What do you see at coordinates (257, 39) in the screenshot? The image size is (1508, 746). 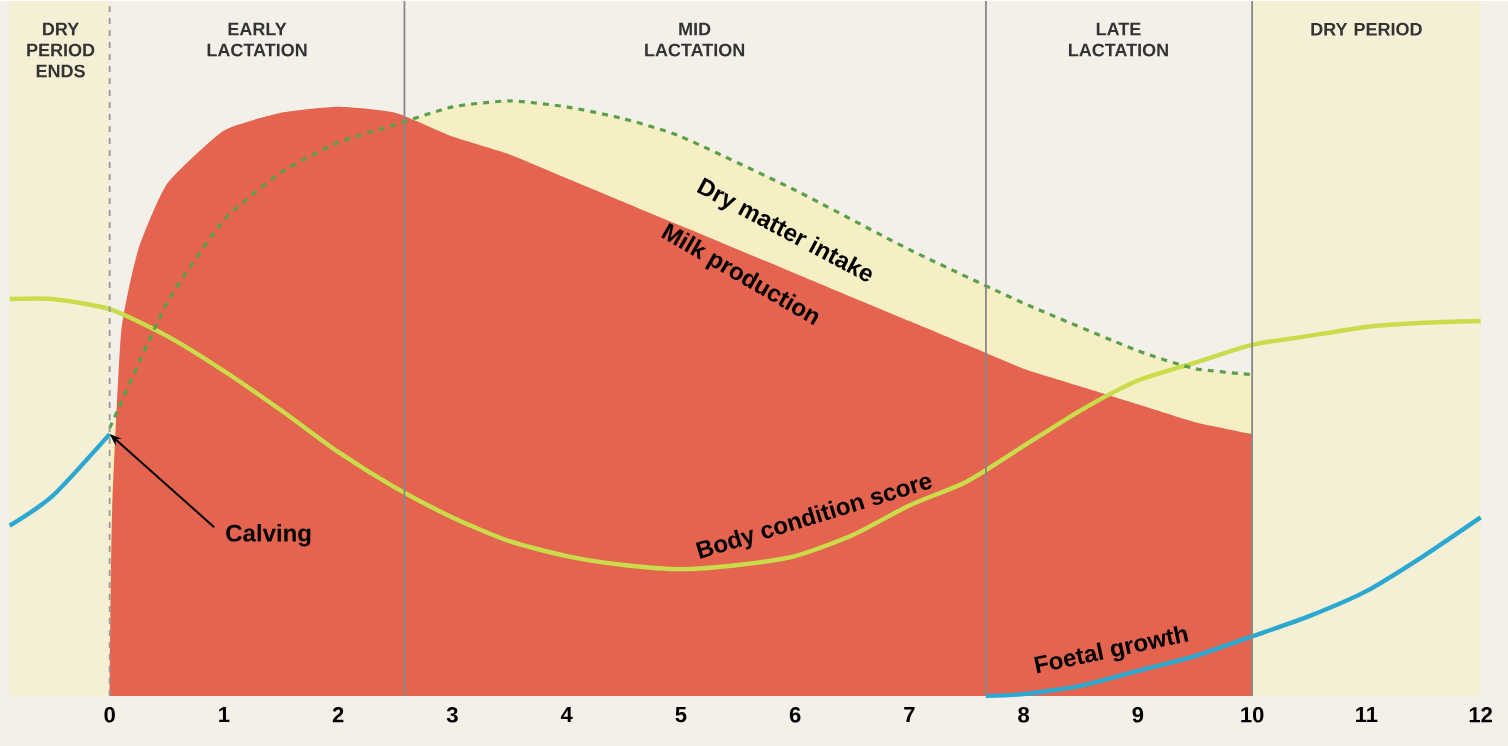 I see `text: EARLY LACTATION` at bounding box center [257, 39].